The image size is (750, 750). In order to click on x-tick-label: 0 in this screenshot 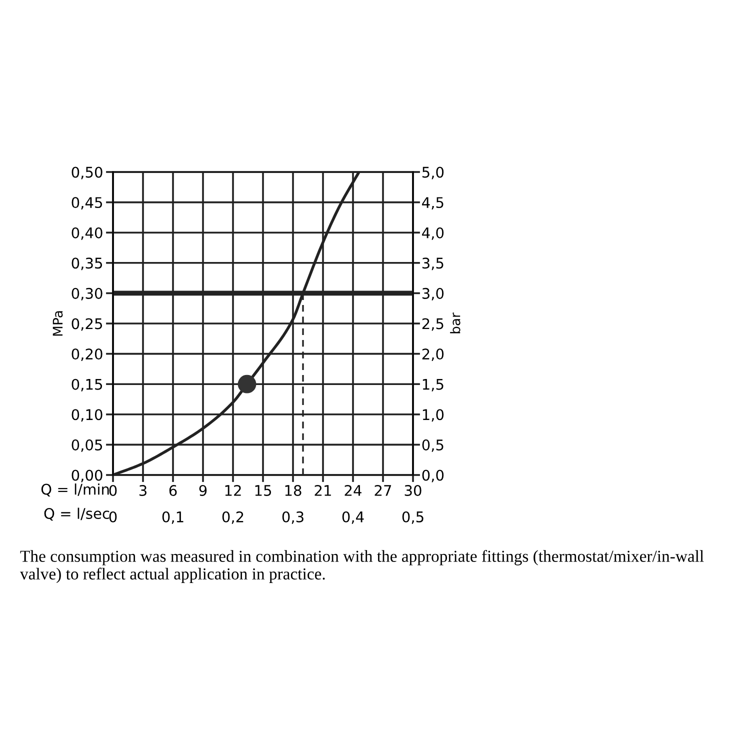, I will do `click(113, 490)`.